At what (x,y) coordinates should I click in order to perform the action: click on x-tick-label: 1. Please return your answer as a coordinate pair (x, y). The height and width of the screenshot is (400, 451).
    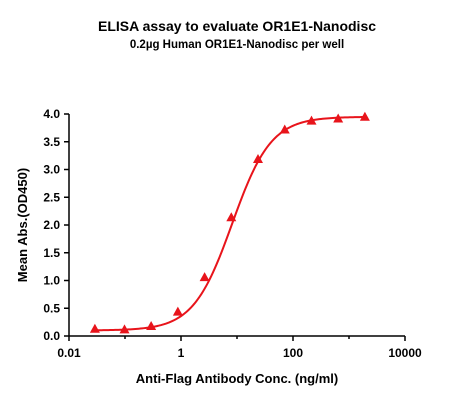
    Looking at the image, I should click on (181, 353).